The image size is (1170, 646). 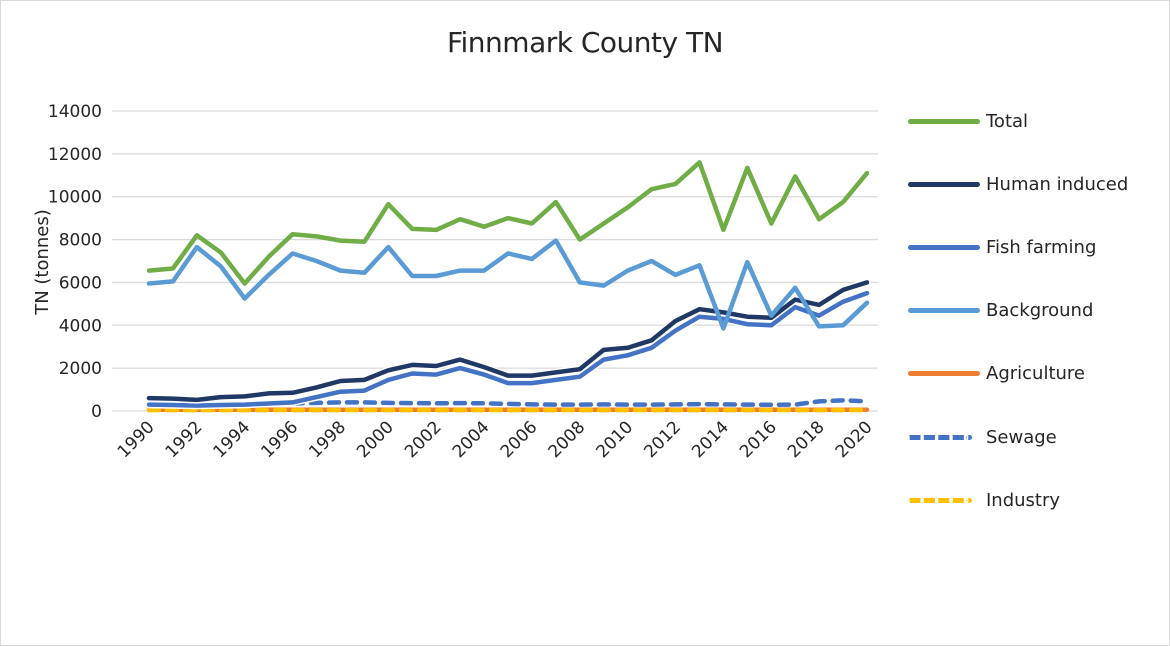 What do you see at coordinates (80, 241) in the screenshot?
I see `y-tick-label: 8000` at bounding box center [80, 241].